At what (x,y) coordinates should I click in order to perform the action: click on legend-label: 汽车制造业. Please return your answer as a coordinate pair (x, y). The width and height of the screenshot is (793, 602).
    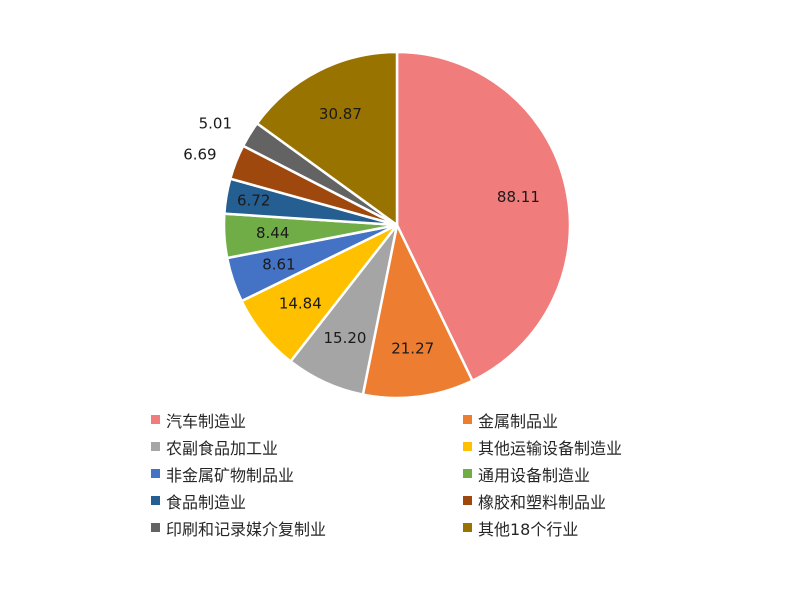
    Looking at the image, I should click on (206, 421).